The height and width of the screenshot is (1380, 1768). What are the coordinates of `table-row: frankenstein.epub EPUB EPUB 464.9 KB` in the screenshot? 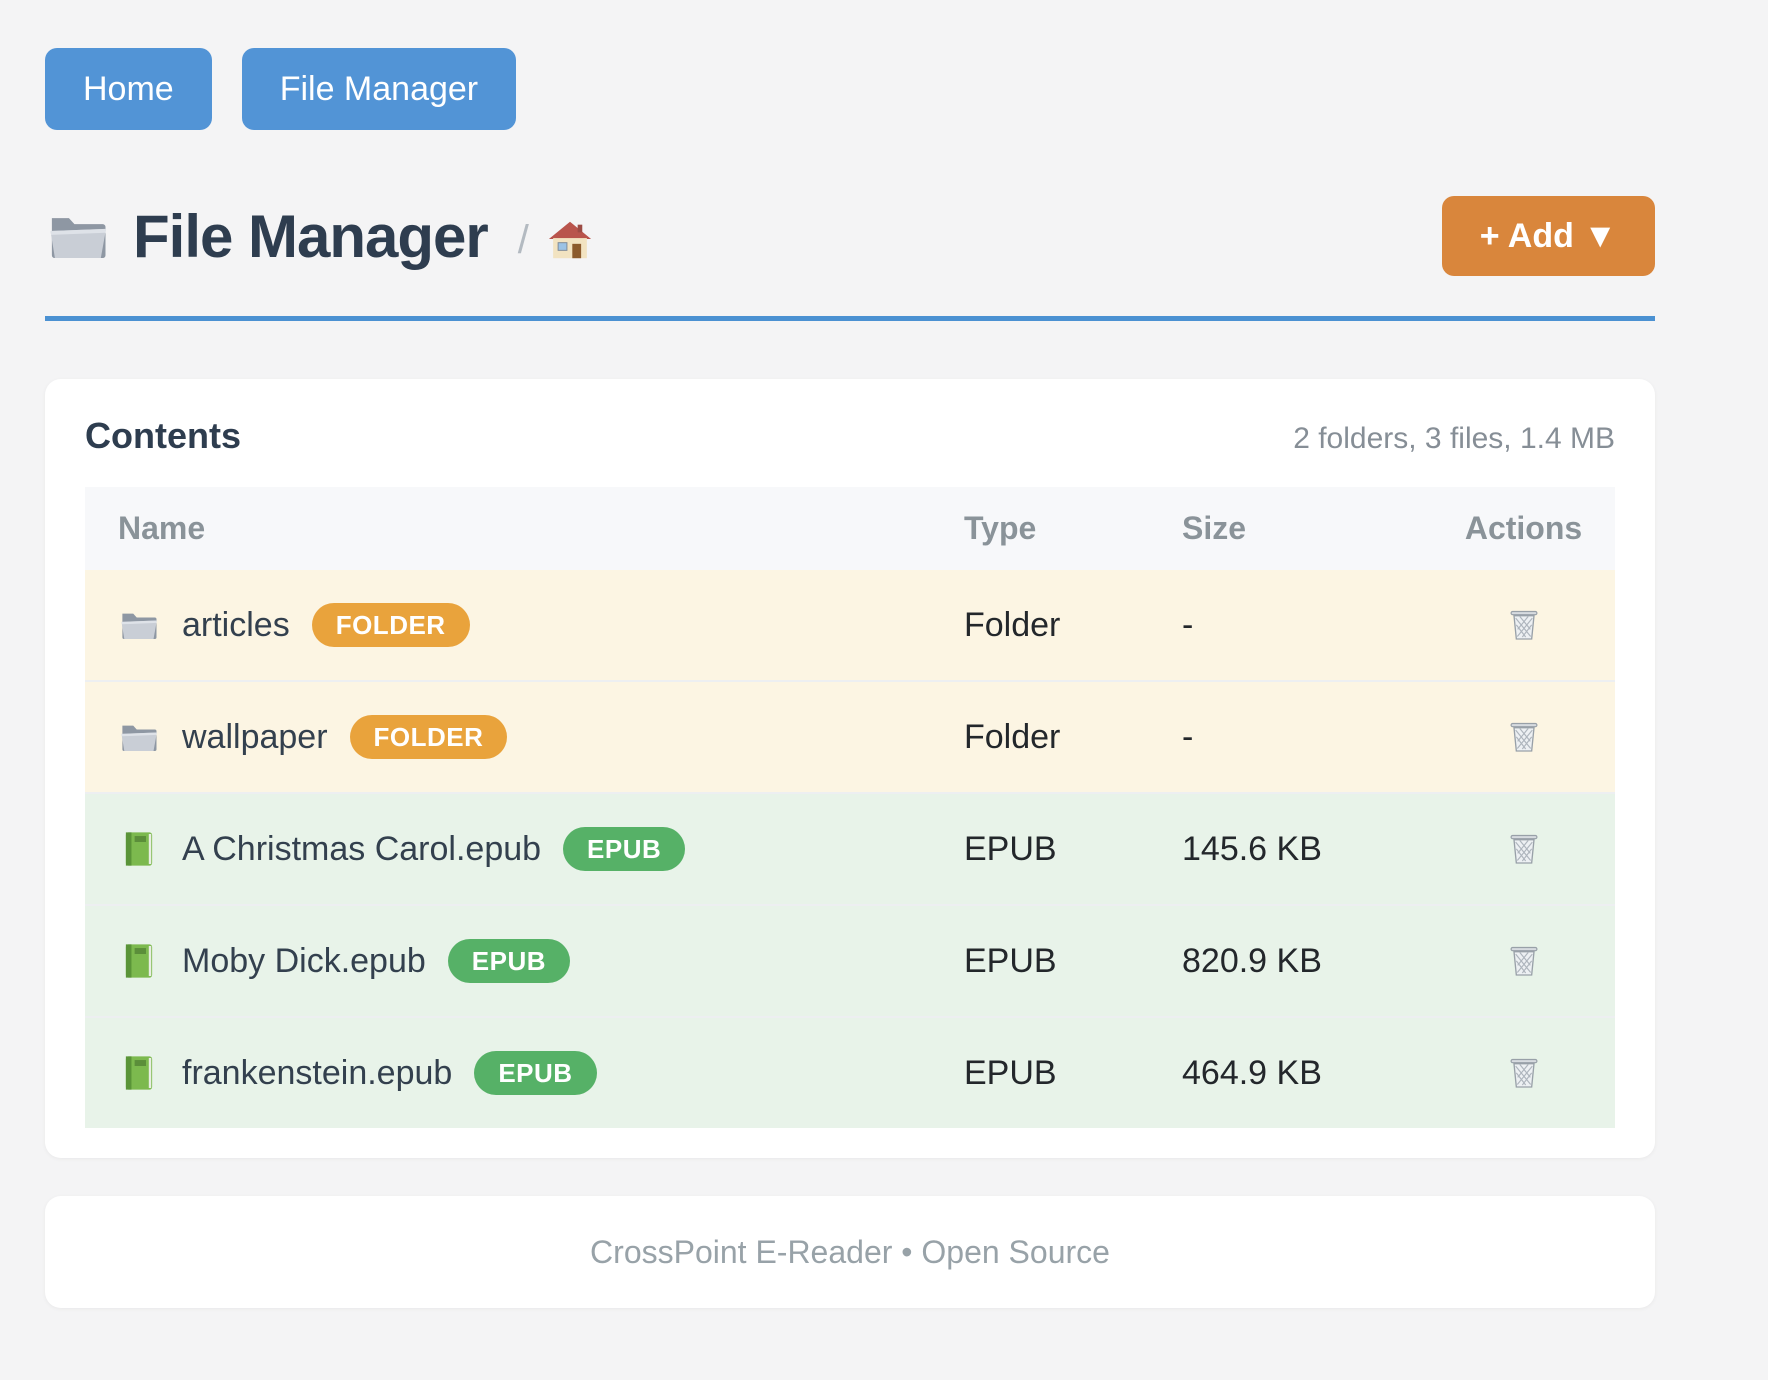 It's located at (850, 1072).